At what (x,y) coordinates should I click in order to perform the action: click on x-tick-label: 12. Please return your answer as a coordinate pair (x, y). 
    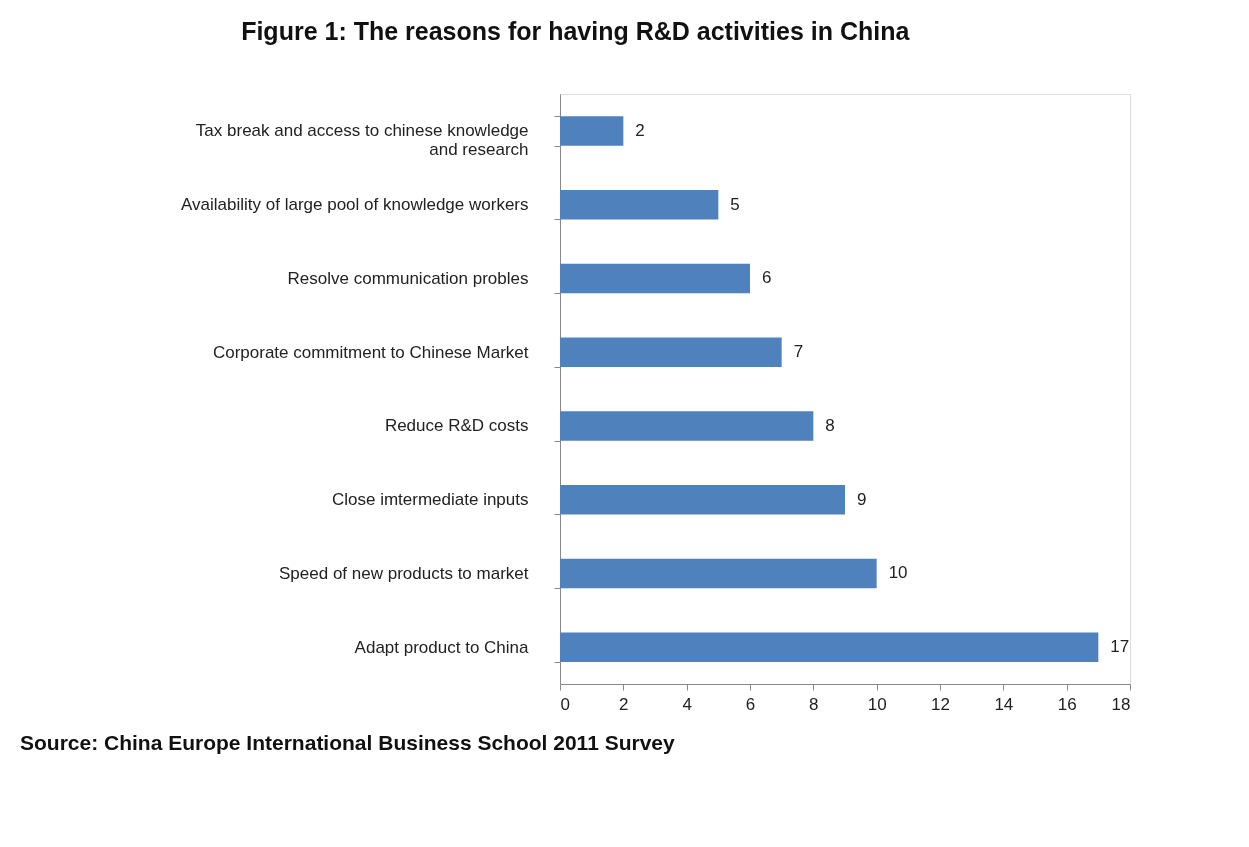
    Looking at the image, I should click on (940, 704).